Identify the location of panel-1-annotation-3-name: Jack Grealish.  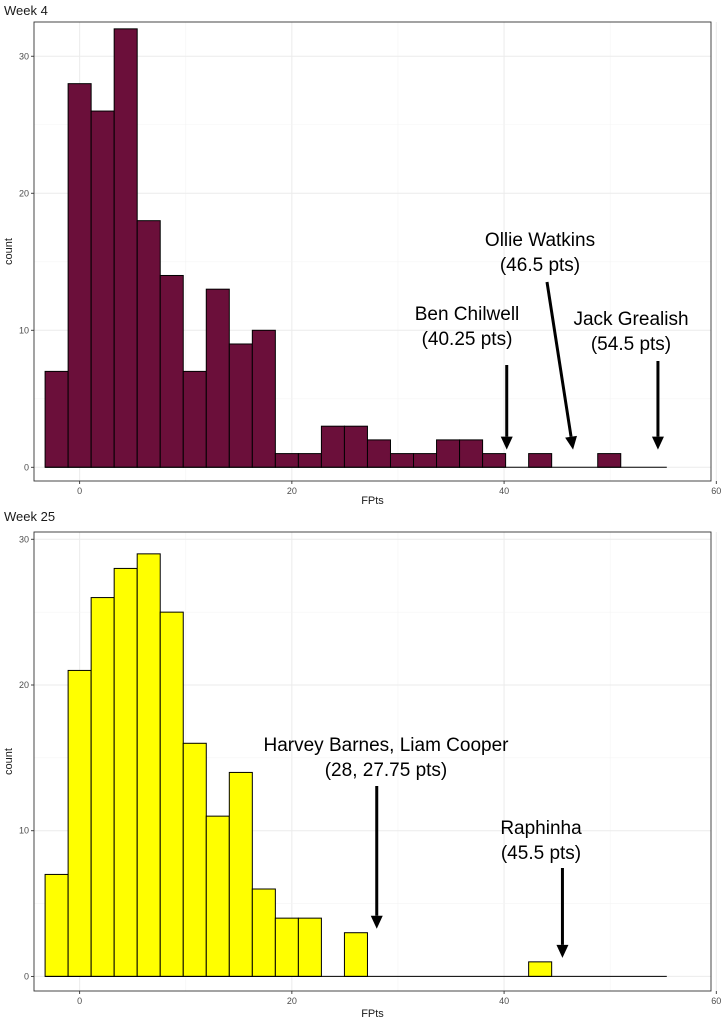
(630, 319).